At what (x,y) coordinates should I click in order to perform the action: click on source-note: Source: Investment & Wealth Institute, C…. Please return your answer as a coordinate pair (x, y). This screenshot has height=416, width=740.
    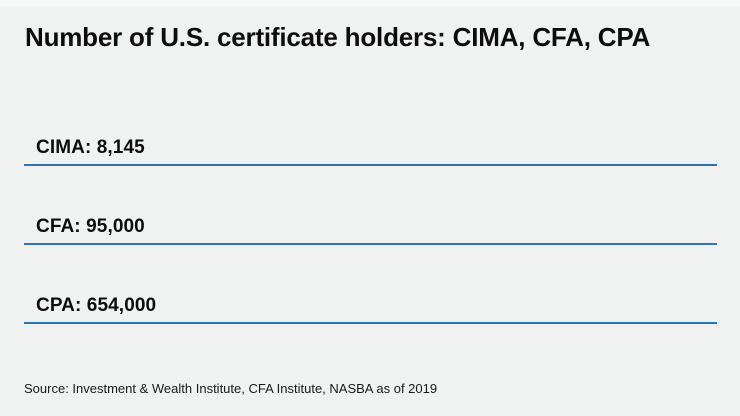
    Looking at the image, I should click on (231, 388).